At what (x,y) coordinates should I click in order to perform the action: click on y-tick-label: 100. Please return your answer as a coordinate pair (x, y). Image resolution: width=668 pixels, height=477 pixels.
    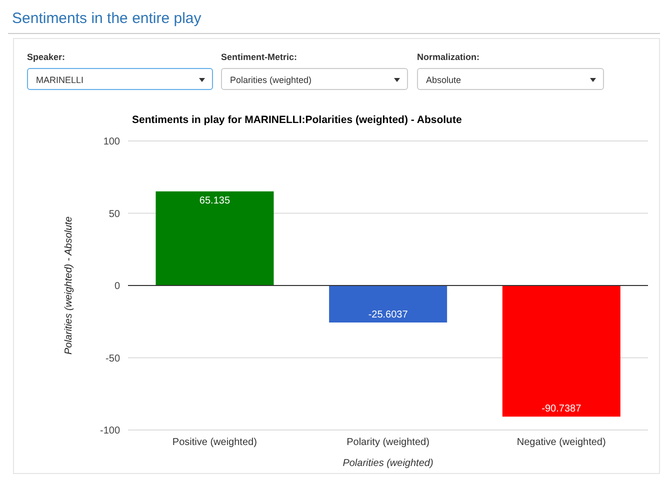
    Looking at the image, I should click on (111, 142).